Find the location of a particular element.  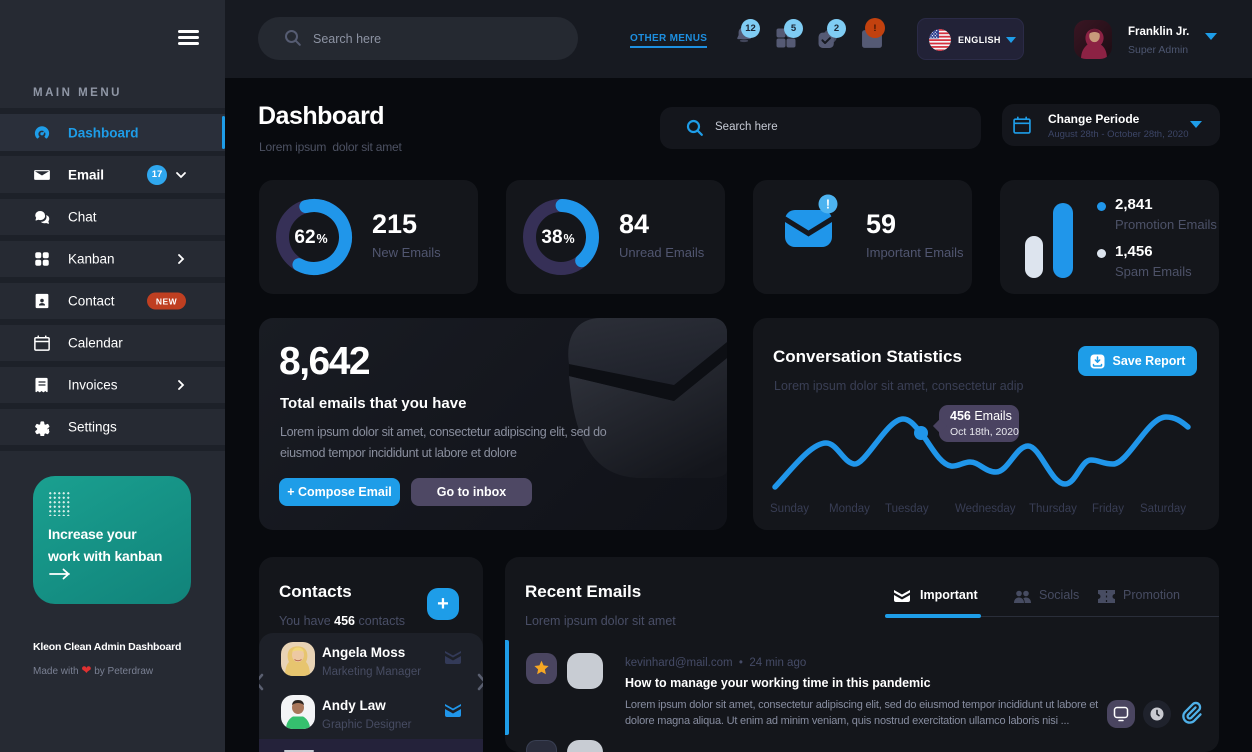

svg-text: 38 is located at coordinates (551, 237).